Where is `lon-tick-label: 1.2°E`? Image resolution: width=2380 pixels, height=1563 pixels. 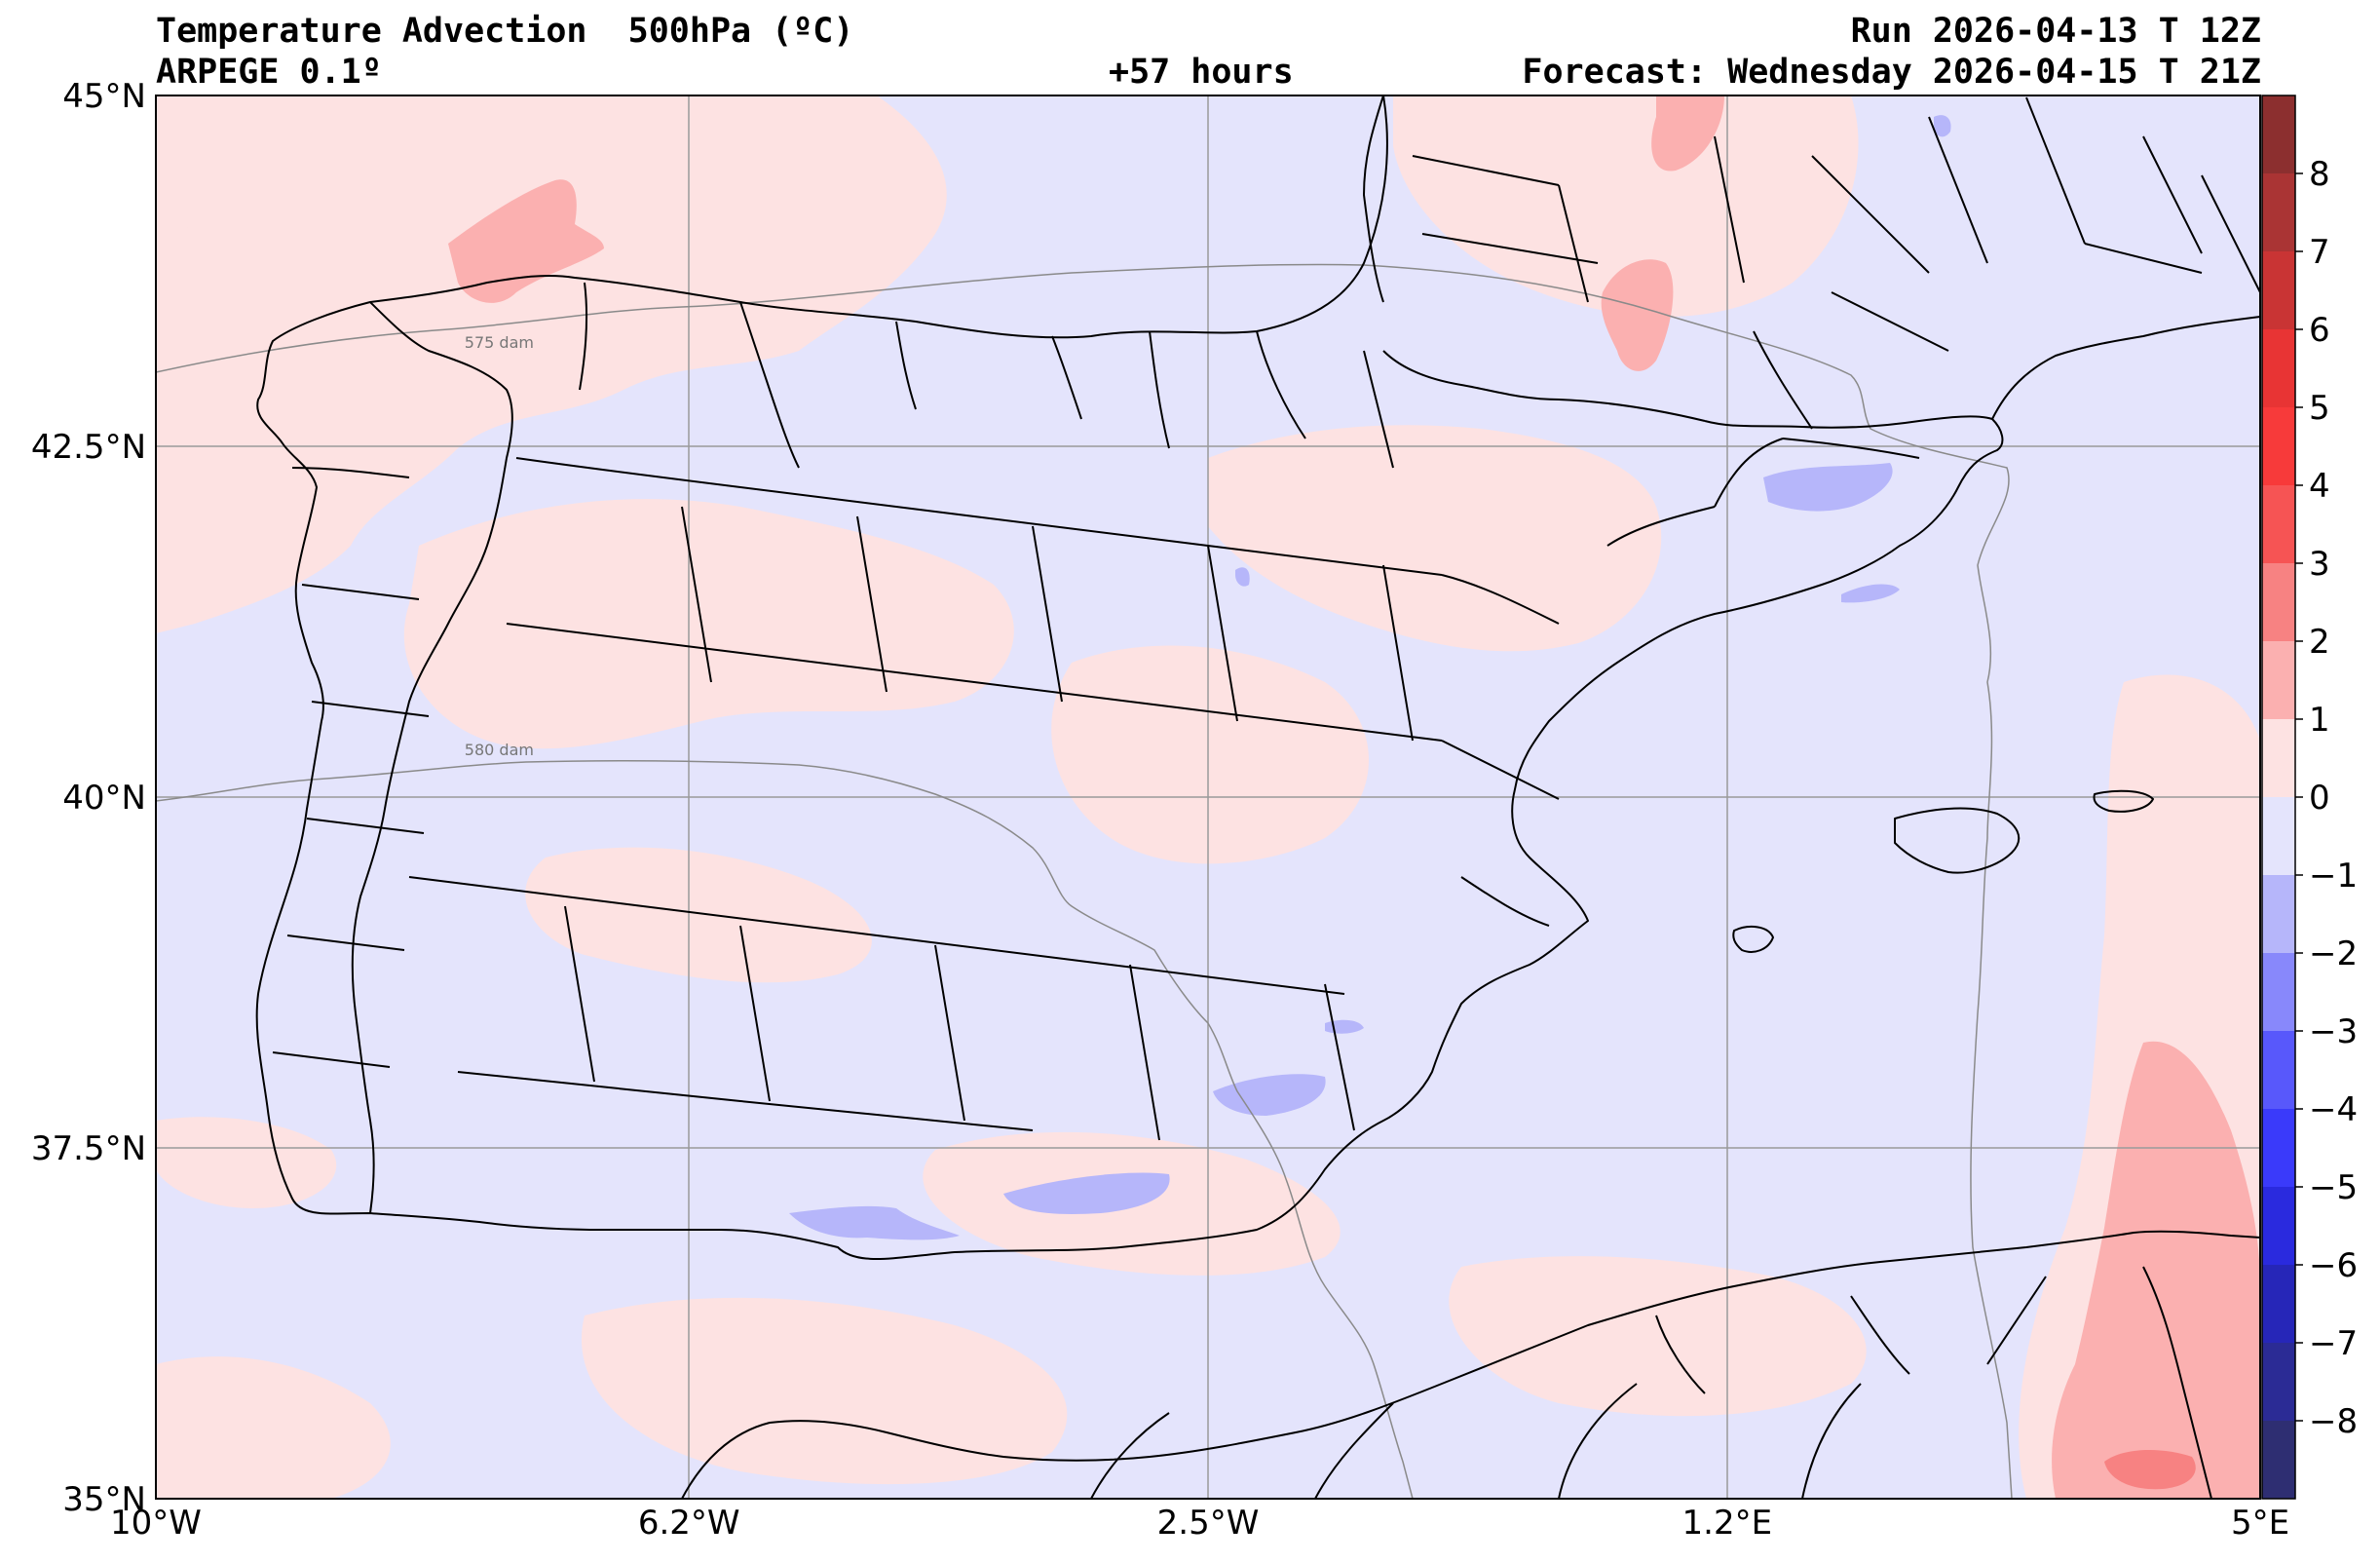 lon-tick-label: 1.2°E is located at coordinates (1727, 1524).